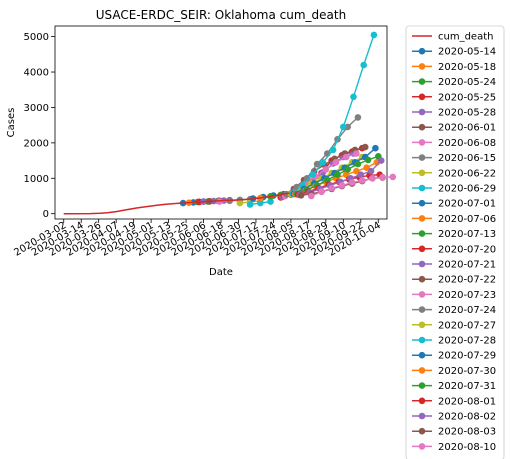 Image resolution: width=510 pixels, height=459 pixels. I want to click on legend-label: 2020-05-25, so click(467, 97).